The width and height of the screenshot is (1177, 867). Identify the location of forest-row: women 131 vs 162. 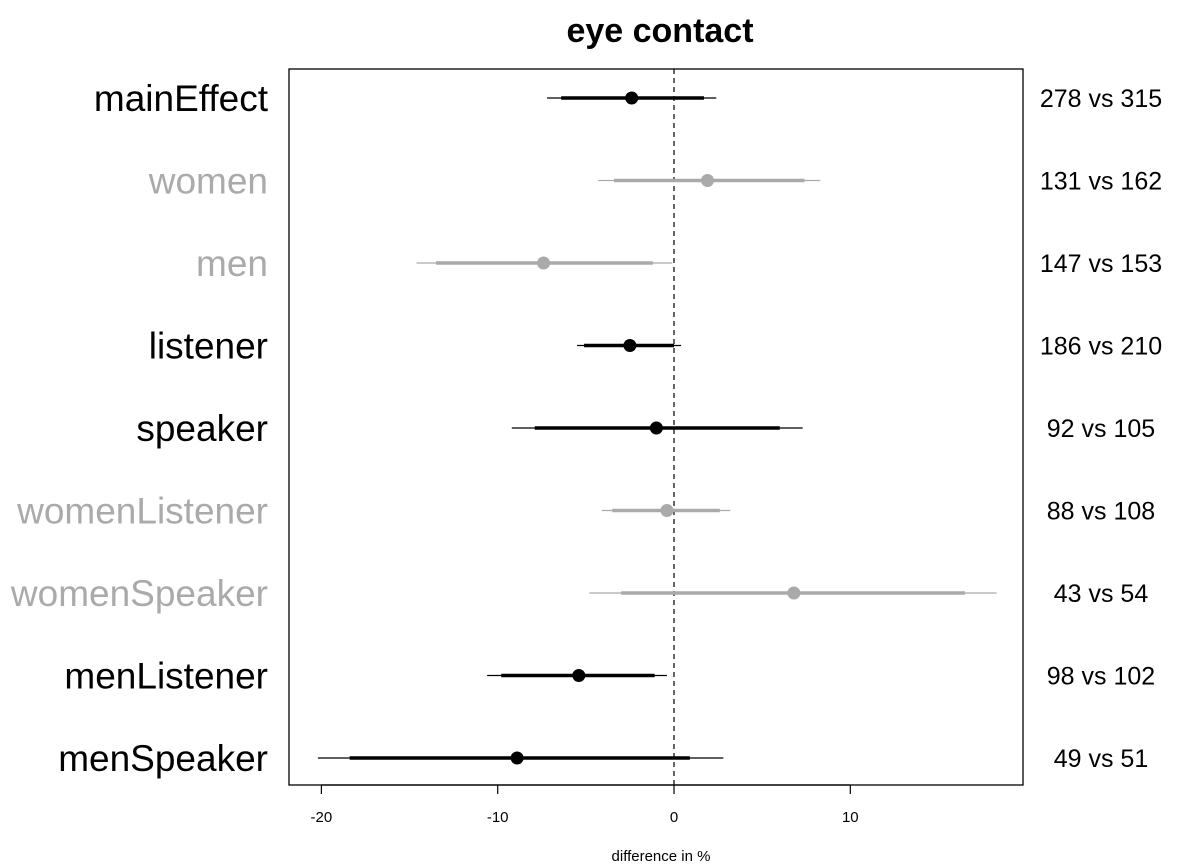
(655, 181).